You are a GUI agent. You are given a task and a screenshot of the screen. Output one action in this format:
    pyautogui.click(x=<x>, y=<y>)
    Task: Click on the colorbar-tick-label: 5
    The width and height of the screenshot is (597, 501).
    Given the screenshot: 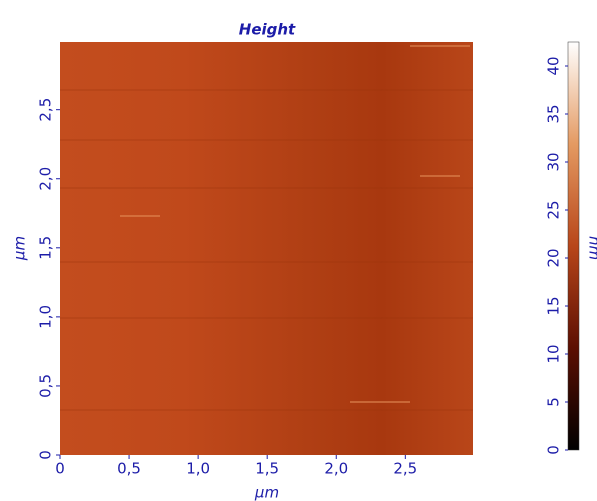 What is the action you would take?
    pyautogui.click(x=554, y=402)
    